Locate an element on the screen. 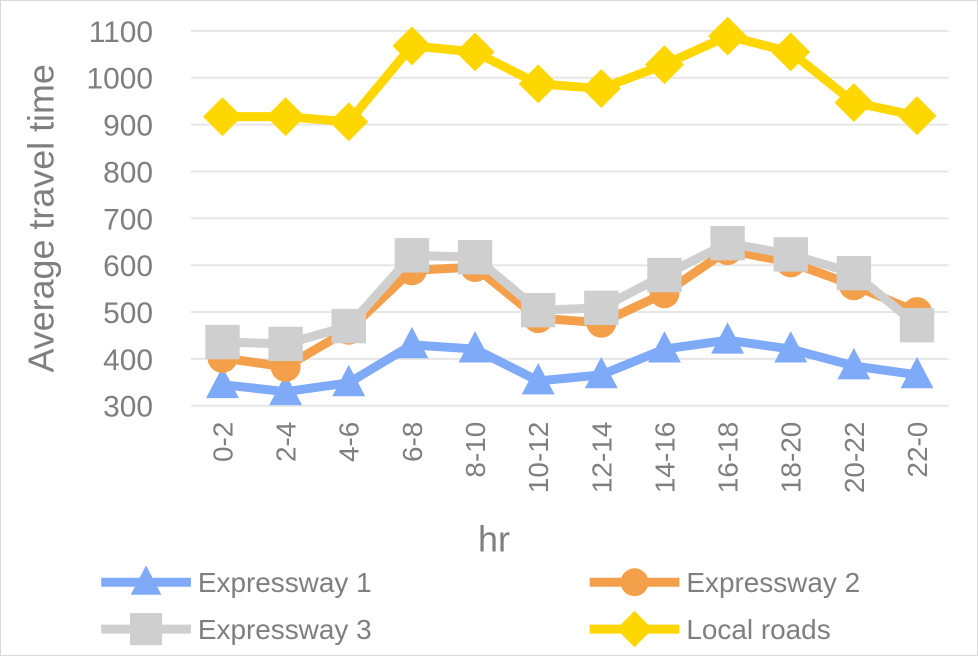  legend-item: Expressway 1 is located at coordinates (236, 581).